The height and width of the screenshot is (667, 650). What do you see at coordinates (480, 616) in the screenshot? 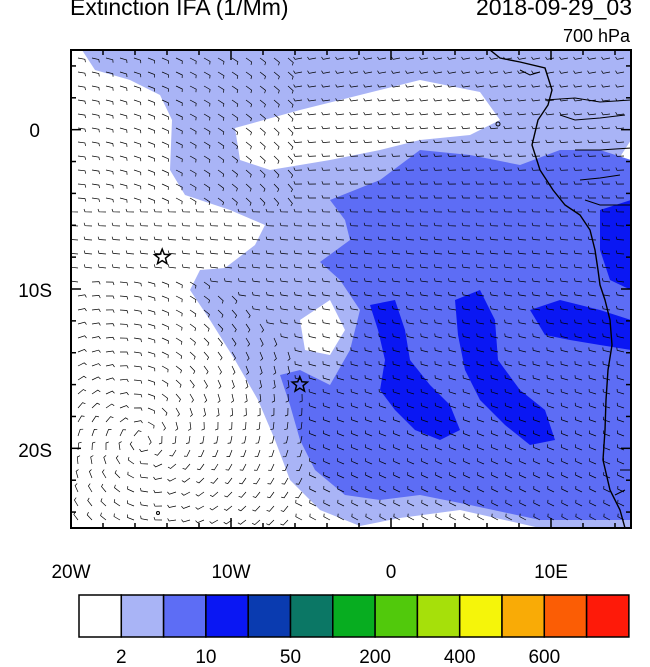
I see `colorbar-swatch` at bounding box center [480, 616].